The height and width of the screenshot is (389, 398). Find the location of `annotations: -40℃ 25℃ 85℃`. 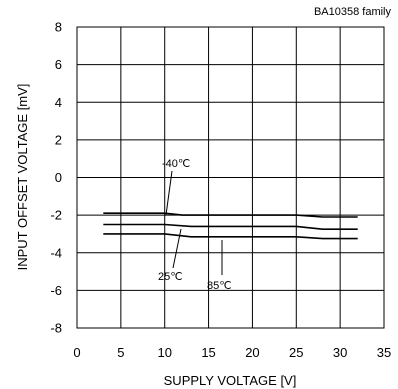

annotations: -40℃ 25℃ 85℃ is located at coordinates (195, 225).